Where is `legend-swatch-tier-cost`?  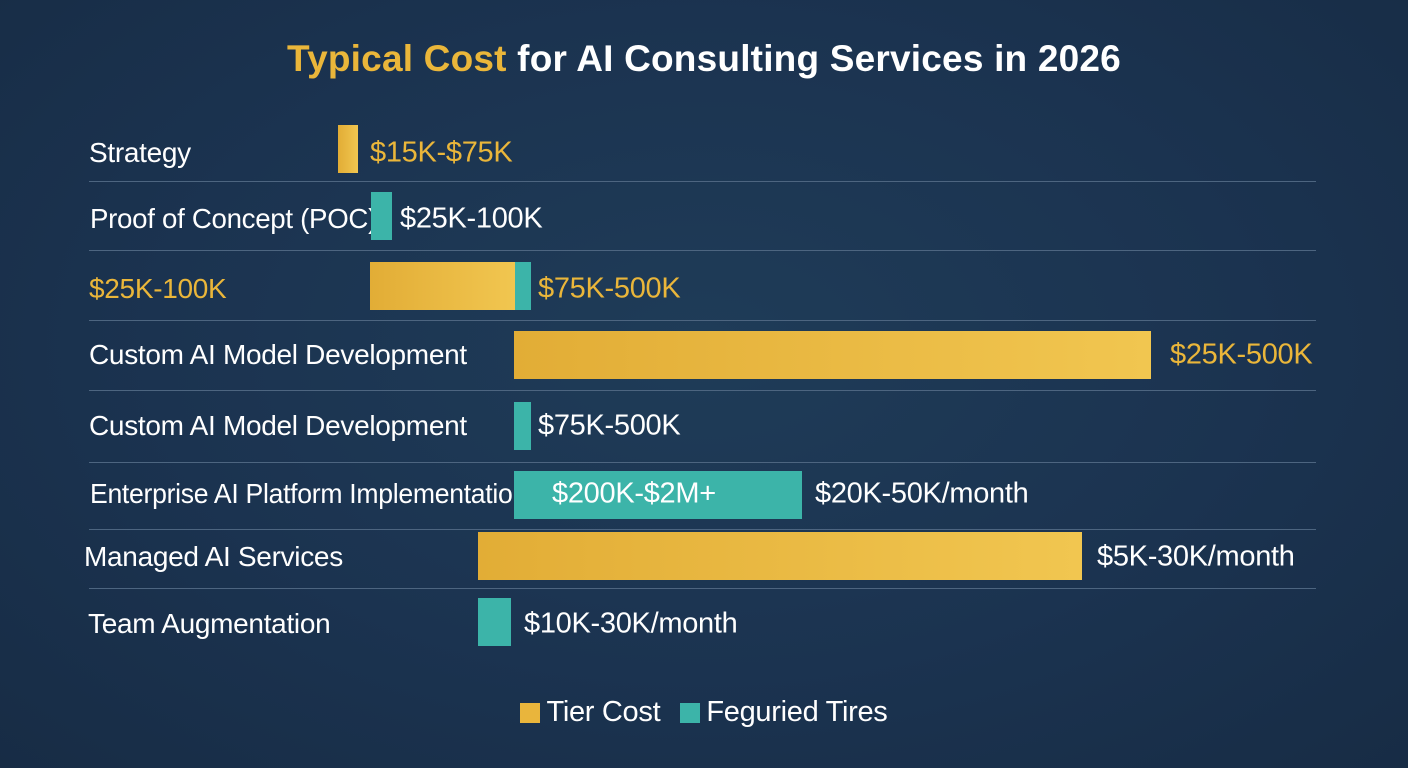
legend-swatch-tier-cost is located at coordinates (530, 712).